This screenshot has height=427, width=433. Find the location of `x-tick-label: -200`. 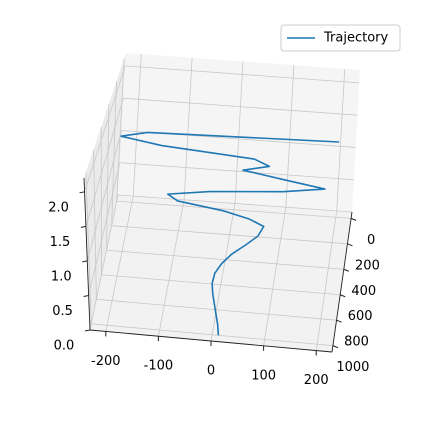

x-tick-label: -200 is located at coordinates (106, 361).